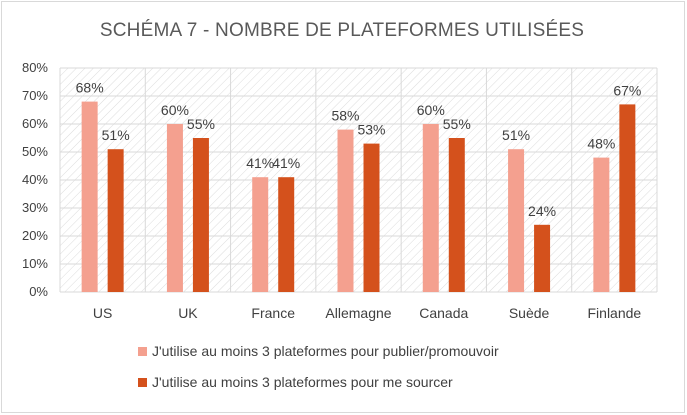 The image size is (687, 415). What do you see at coordinates (516, 135) in the screenshot?
I see `data-label-publish: 51%` at bounding box center [516, 135].